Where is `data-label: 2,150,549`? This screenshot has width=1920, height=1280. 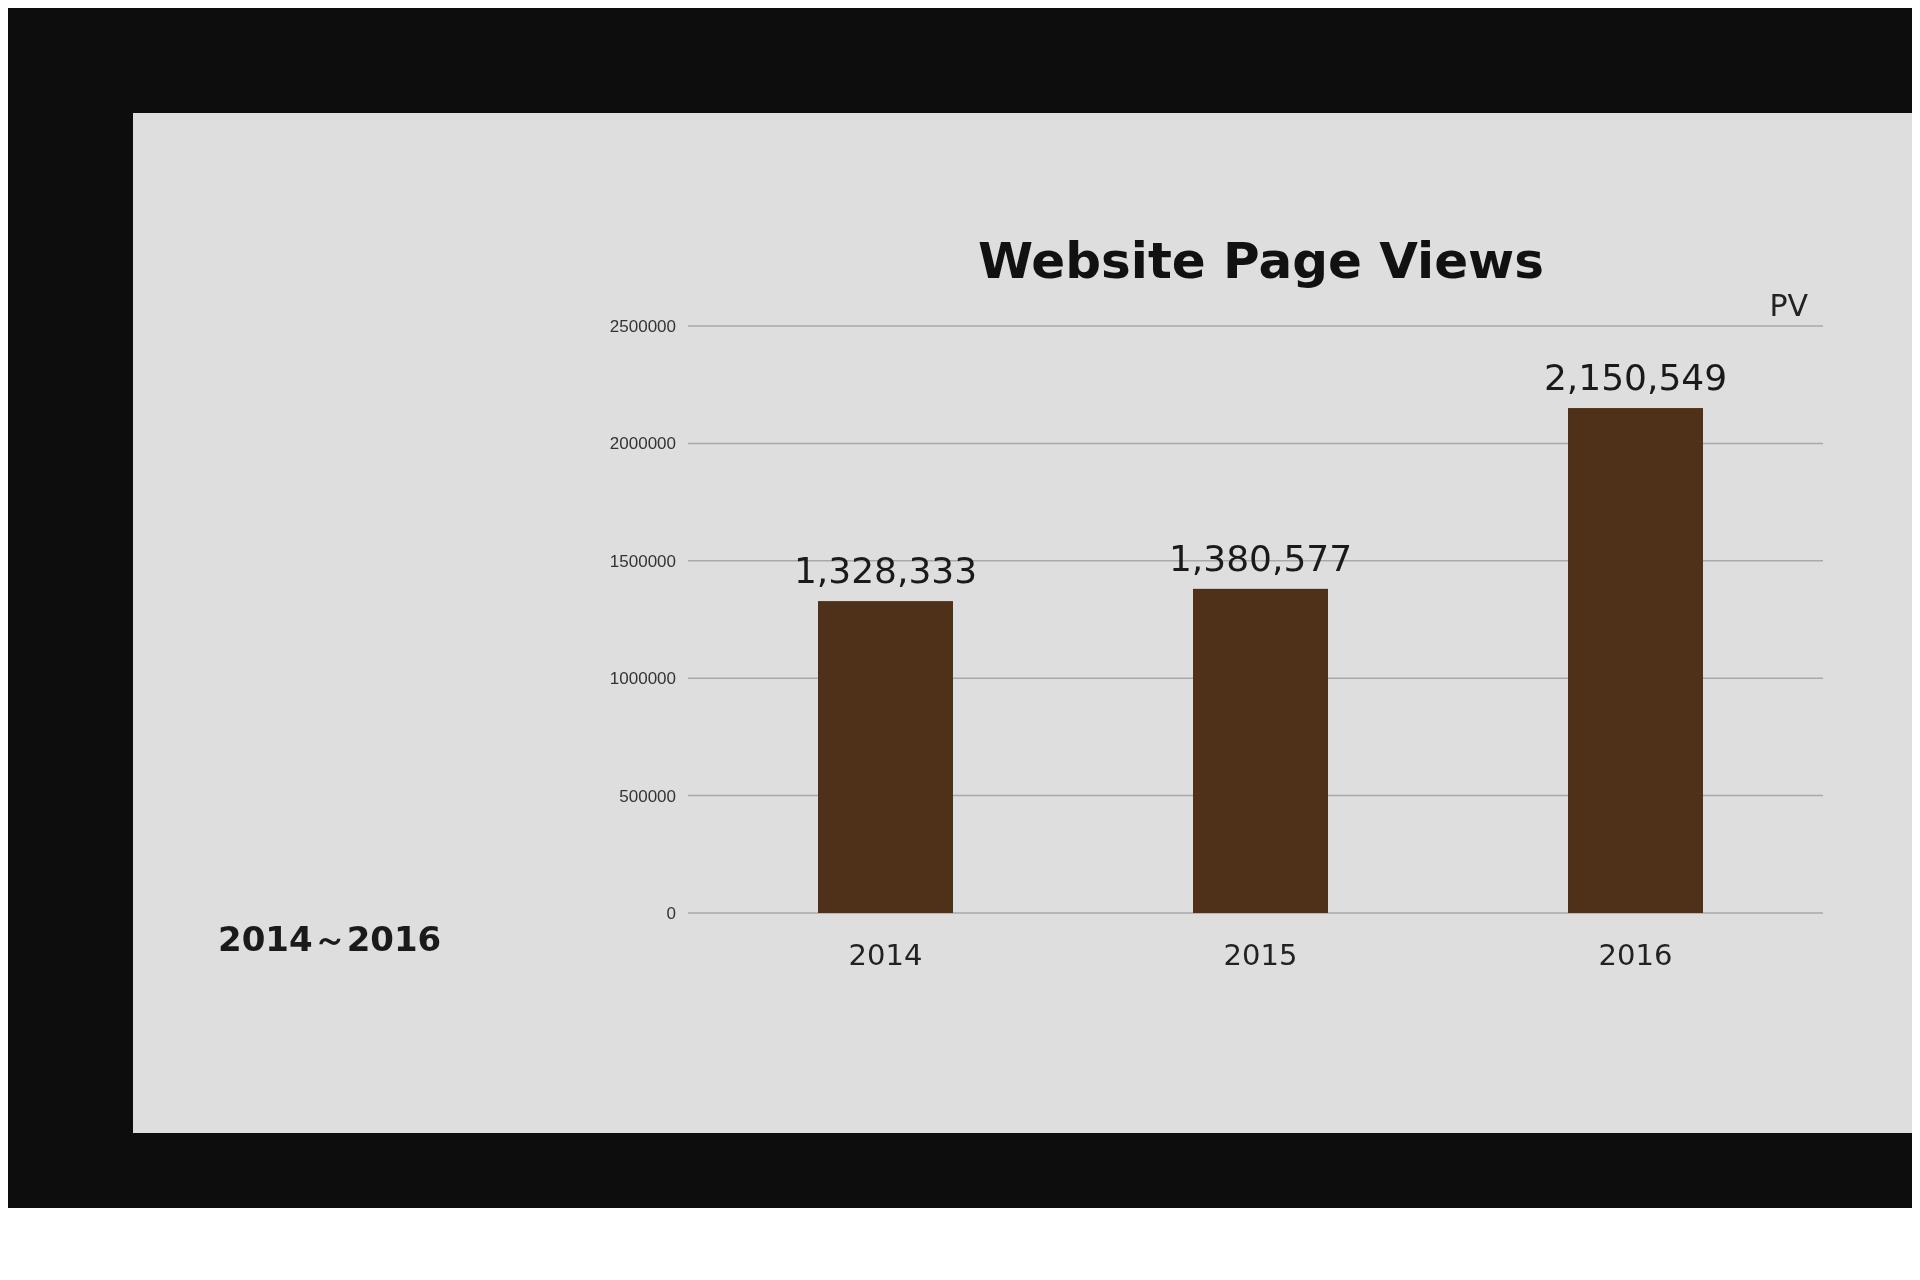
data-label: 2,150,549 is located at coordinates (1635, 378).